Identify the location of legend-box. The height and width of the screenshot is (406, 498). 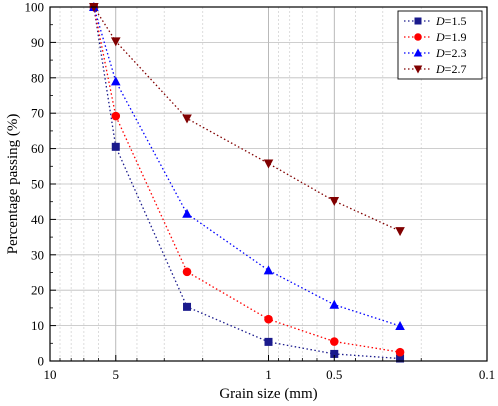
(440, 45).